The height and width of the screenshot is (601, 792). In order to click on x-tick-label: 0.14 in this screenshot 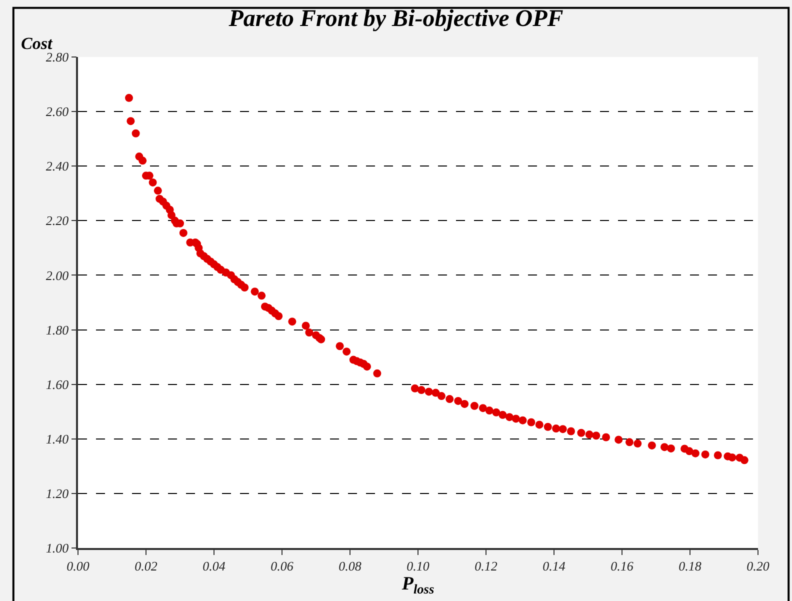, I will do `click(554, 566)`.